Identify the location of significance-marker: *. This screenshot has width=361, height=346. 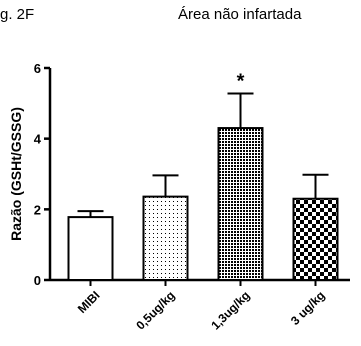
(241, 81).